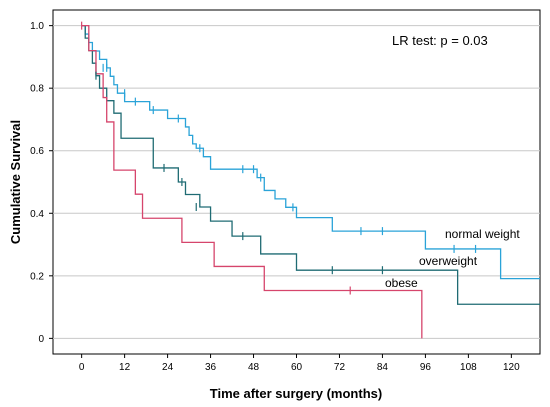 This screenshot has height=407, width=550. Describe the element at coordinates (448, 261) in the screenshot. I see `label-overweight: overweight` at that location.